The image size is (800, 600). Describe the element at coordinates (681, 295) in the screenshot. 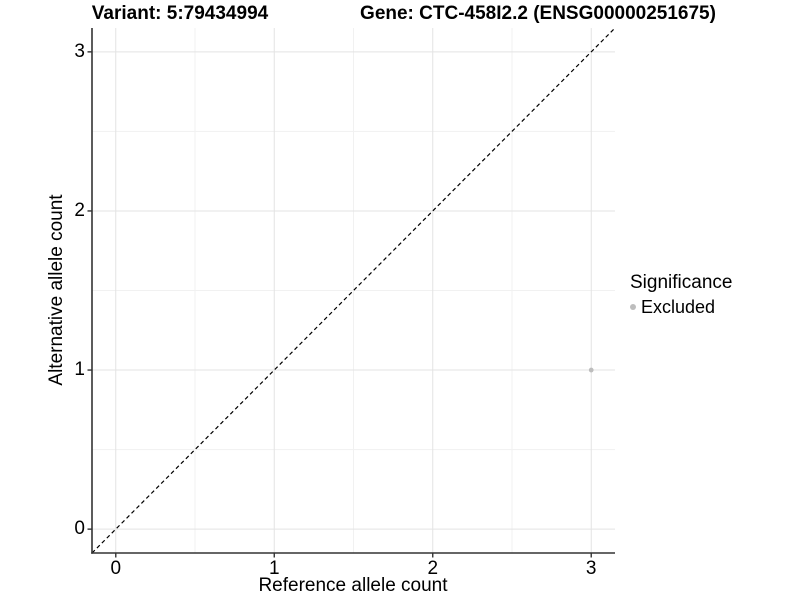

I see `legend: Significance Excluded` at that location.